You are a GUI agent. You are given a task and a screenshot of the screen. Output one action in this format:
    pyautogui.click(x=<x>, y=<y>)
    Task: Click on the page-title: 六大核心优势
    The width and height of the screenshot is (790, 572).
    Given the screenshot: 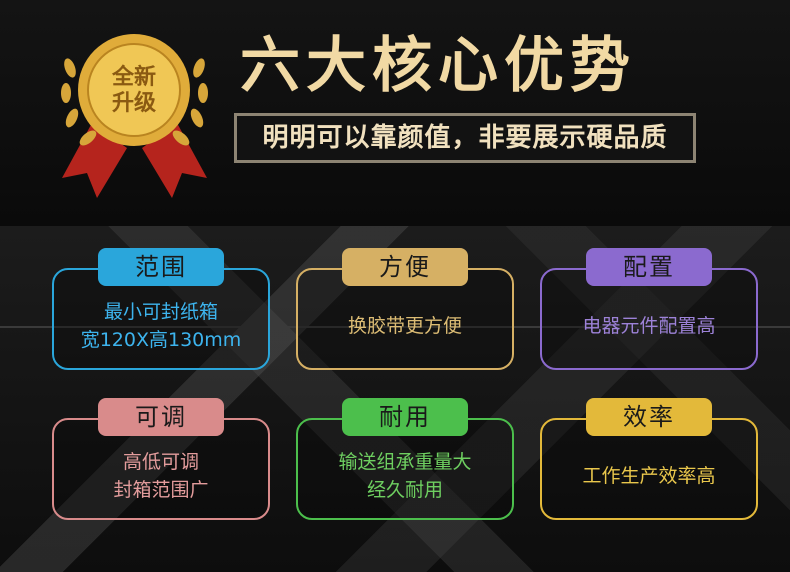 What is the action you would take?
    pyautogui.click(x=438, y=66)
    